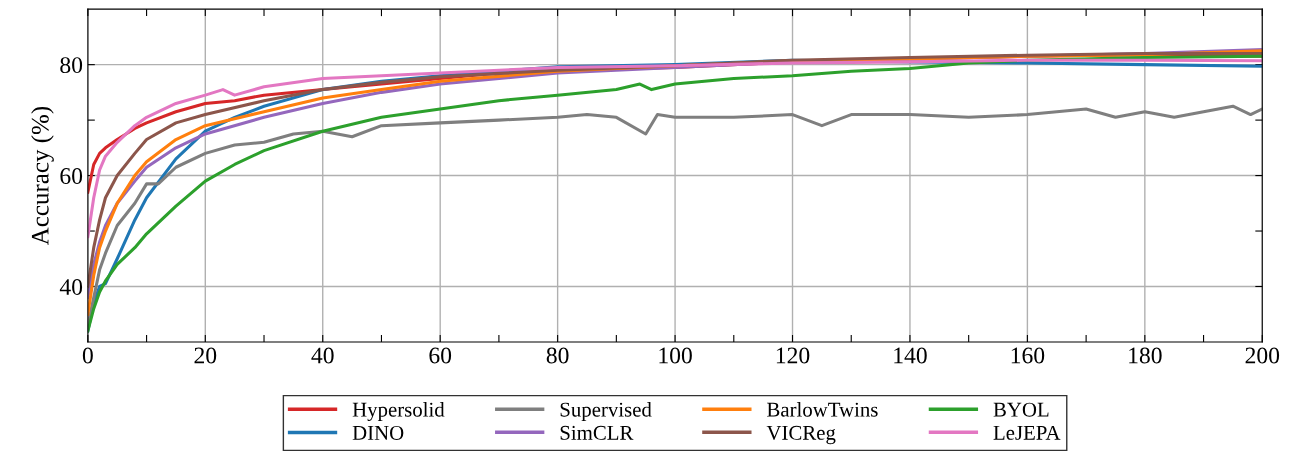 The width and height of the screenshot is (1292, 459). What do you see at coordinates (87, 355) in the screenshot?
I see `x-tick-label: 0` at bounding box center [87, 355].